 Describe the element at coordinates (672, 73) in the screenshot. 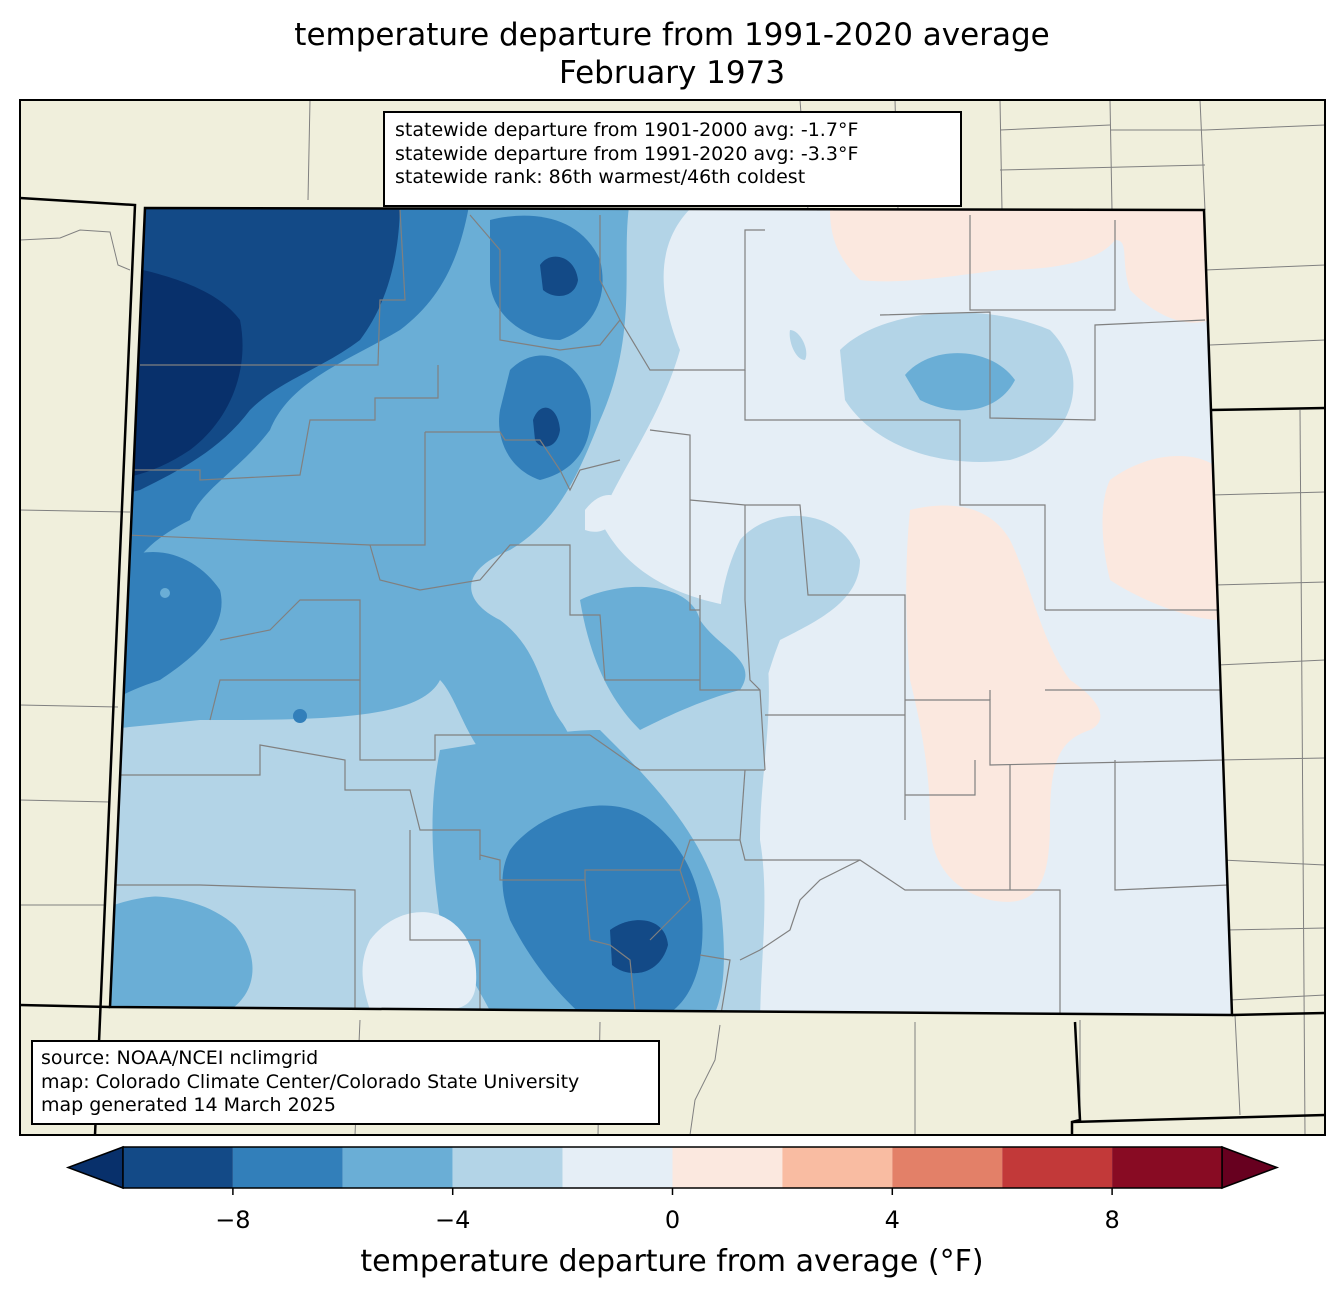

I see `map-subtitle: February 1973` at that location.